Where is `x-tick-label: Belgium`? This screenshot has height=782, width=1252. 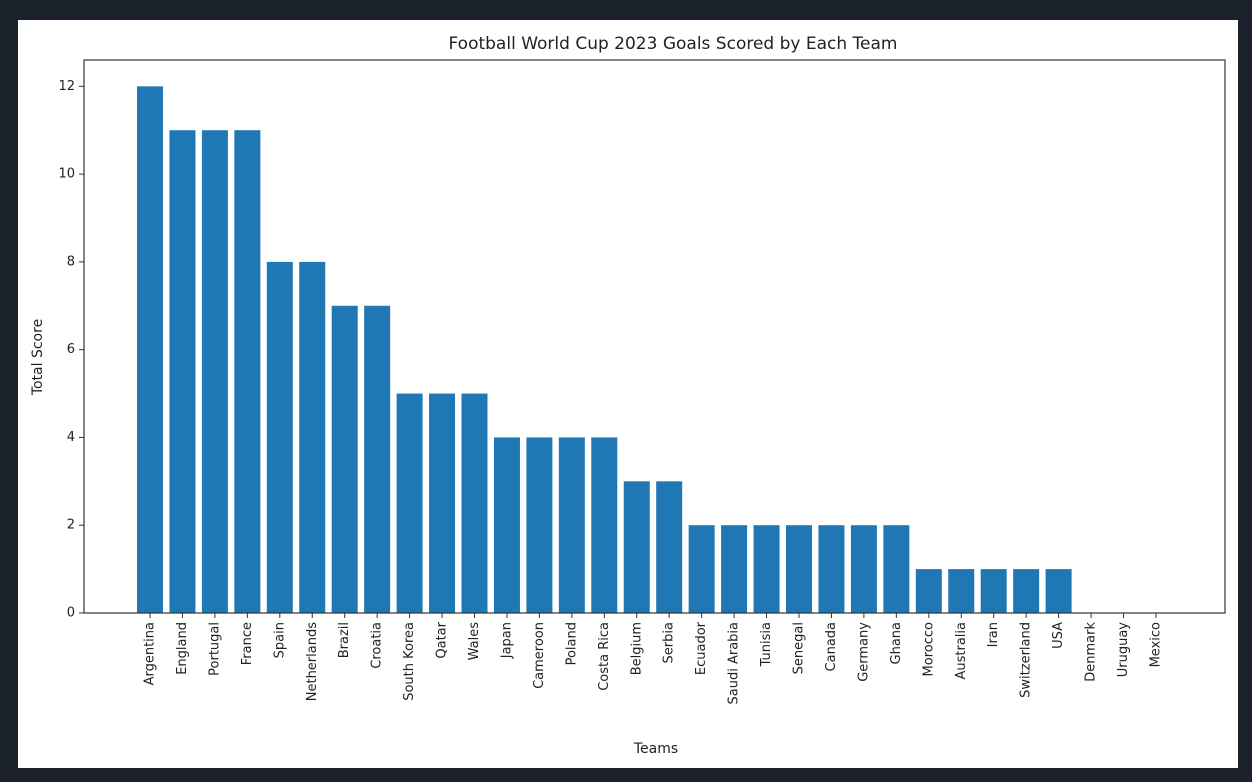 x-tick-label: Belgium is located at coordinates (636, 648).